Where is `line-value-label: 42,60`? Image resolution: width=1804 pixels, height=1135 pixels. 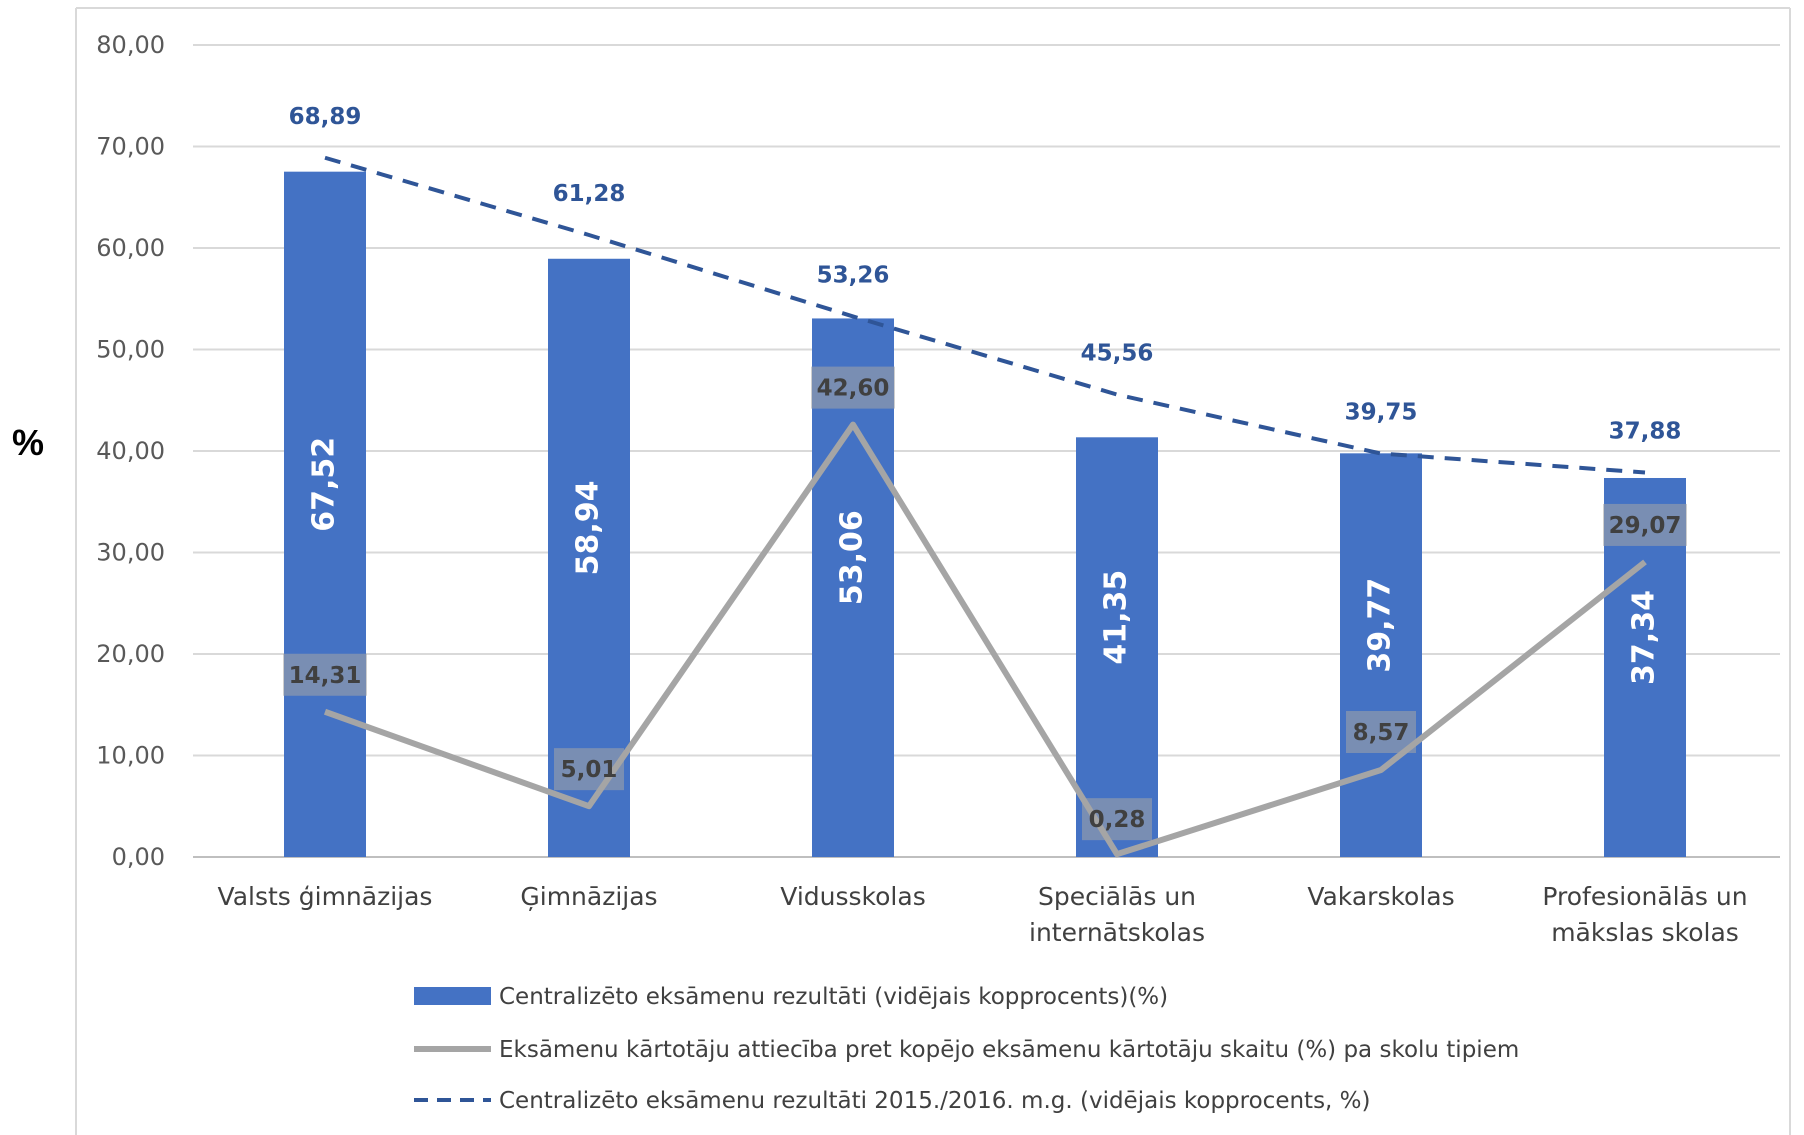 line-value-label: 42,60 is located at coordinates (853, 389).